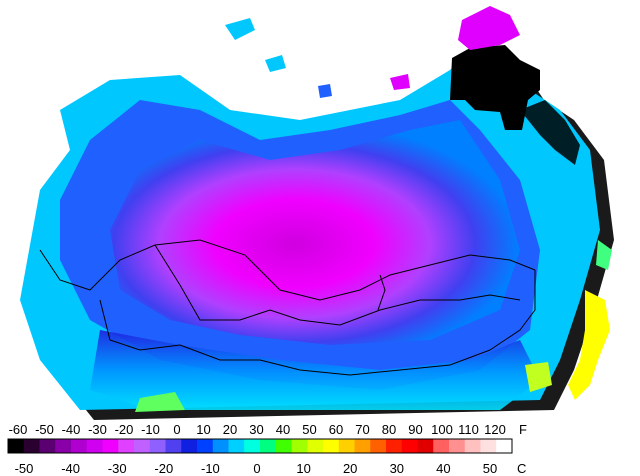 This screenshot has width=640, height=476. What do you see at coordinates (44, 429) in the screenshot?
I see `fahrenheit-tick-label: -50` at bounding box center [44, 429].